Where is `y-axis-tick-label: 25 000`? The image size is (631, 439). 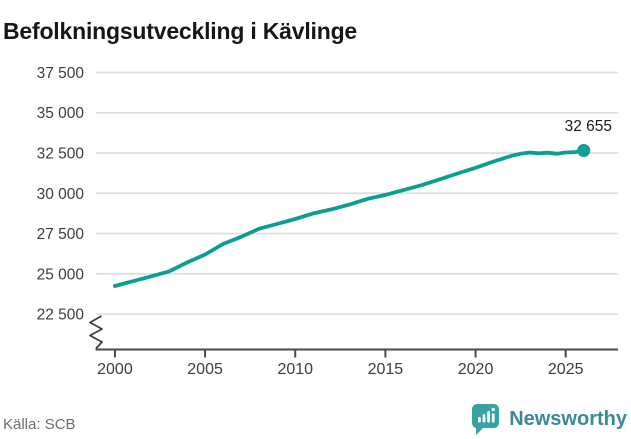
y-axis-tick-label: 25 000 is located at coordinates (61, 274).